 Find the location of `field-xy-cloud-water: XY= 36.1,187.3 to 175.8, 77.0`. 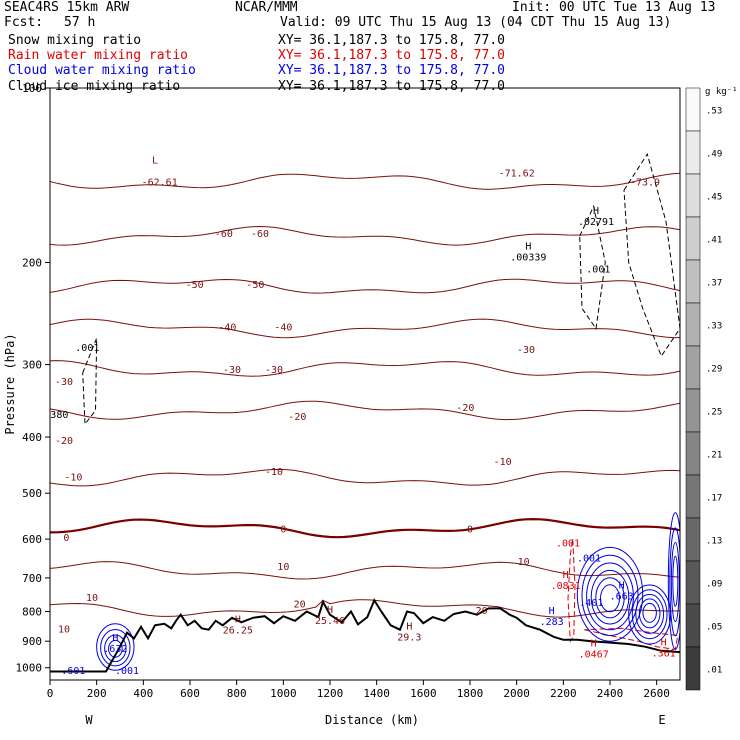

field-xy-cloud-water: XY= 36.1,187.3 to 175.8, 77.0 is located at coordinates (391, 70).